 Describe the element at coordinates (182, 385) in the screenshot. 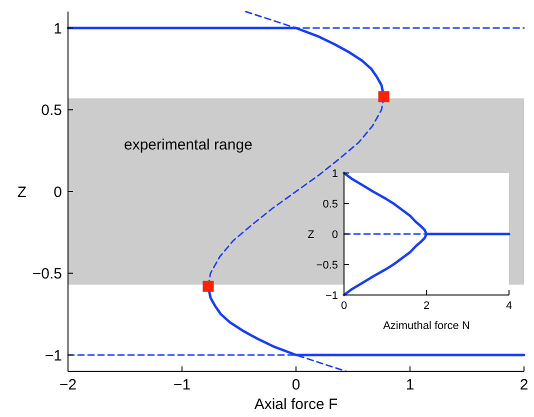

I see `x-tick-label: −1` at that location.